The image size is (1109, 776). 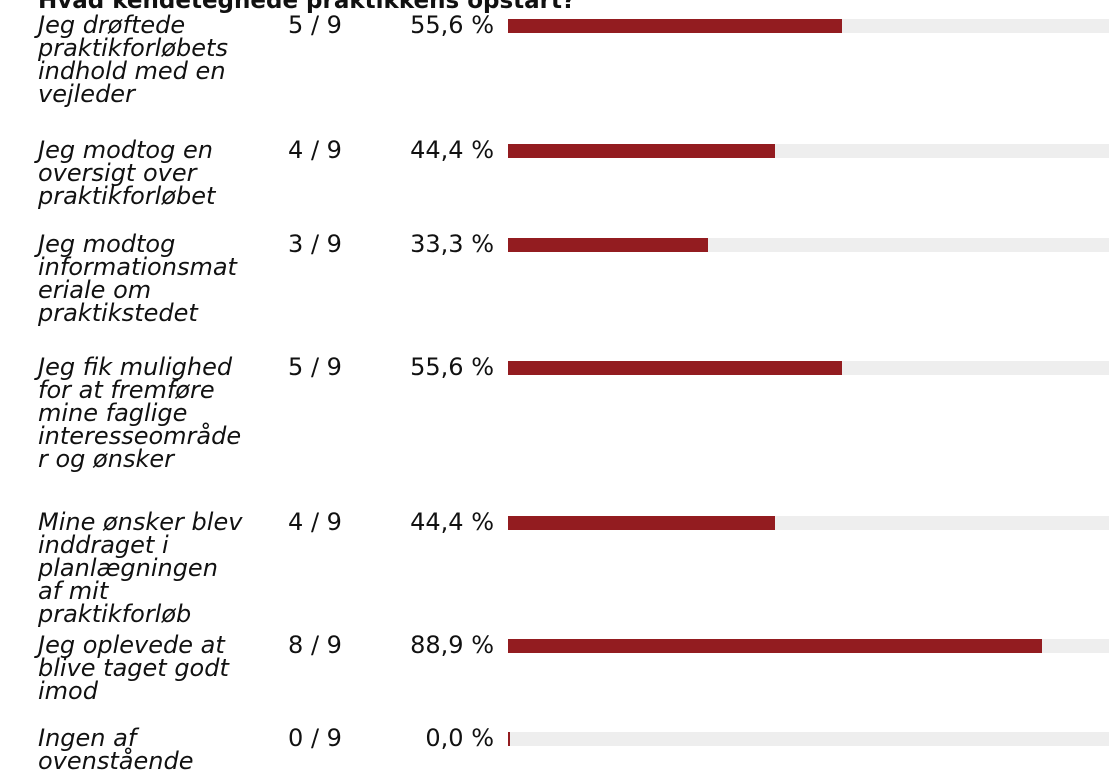 I want to click on response-count: 8 / 9, so click(x=315, y=645).